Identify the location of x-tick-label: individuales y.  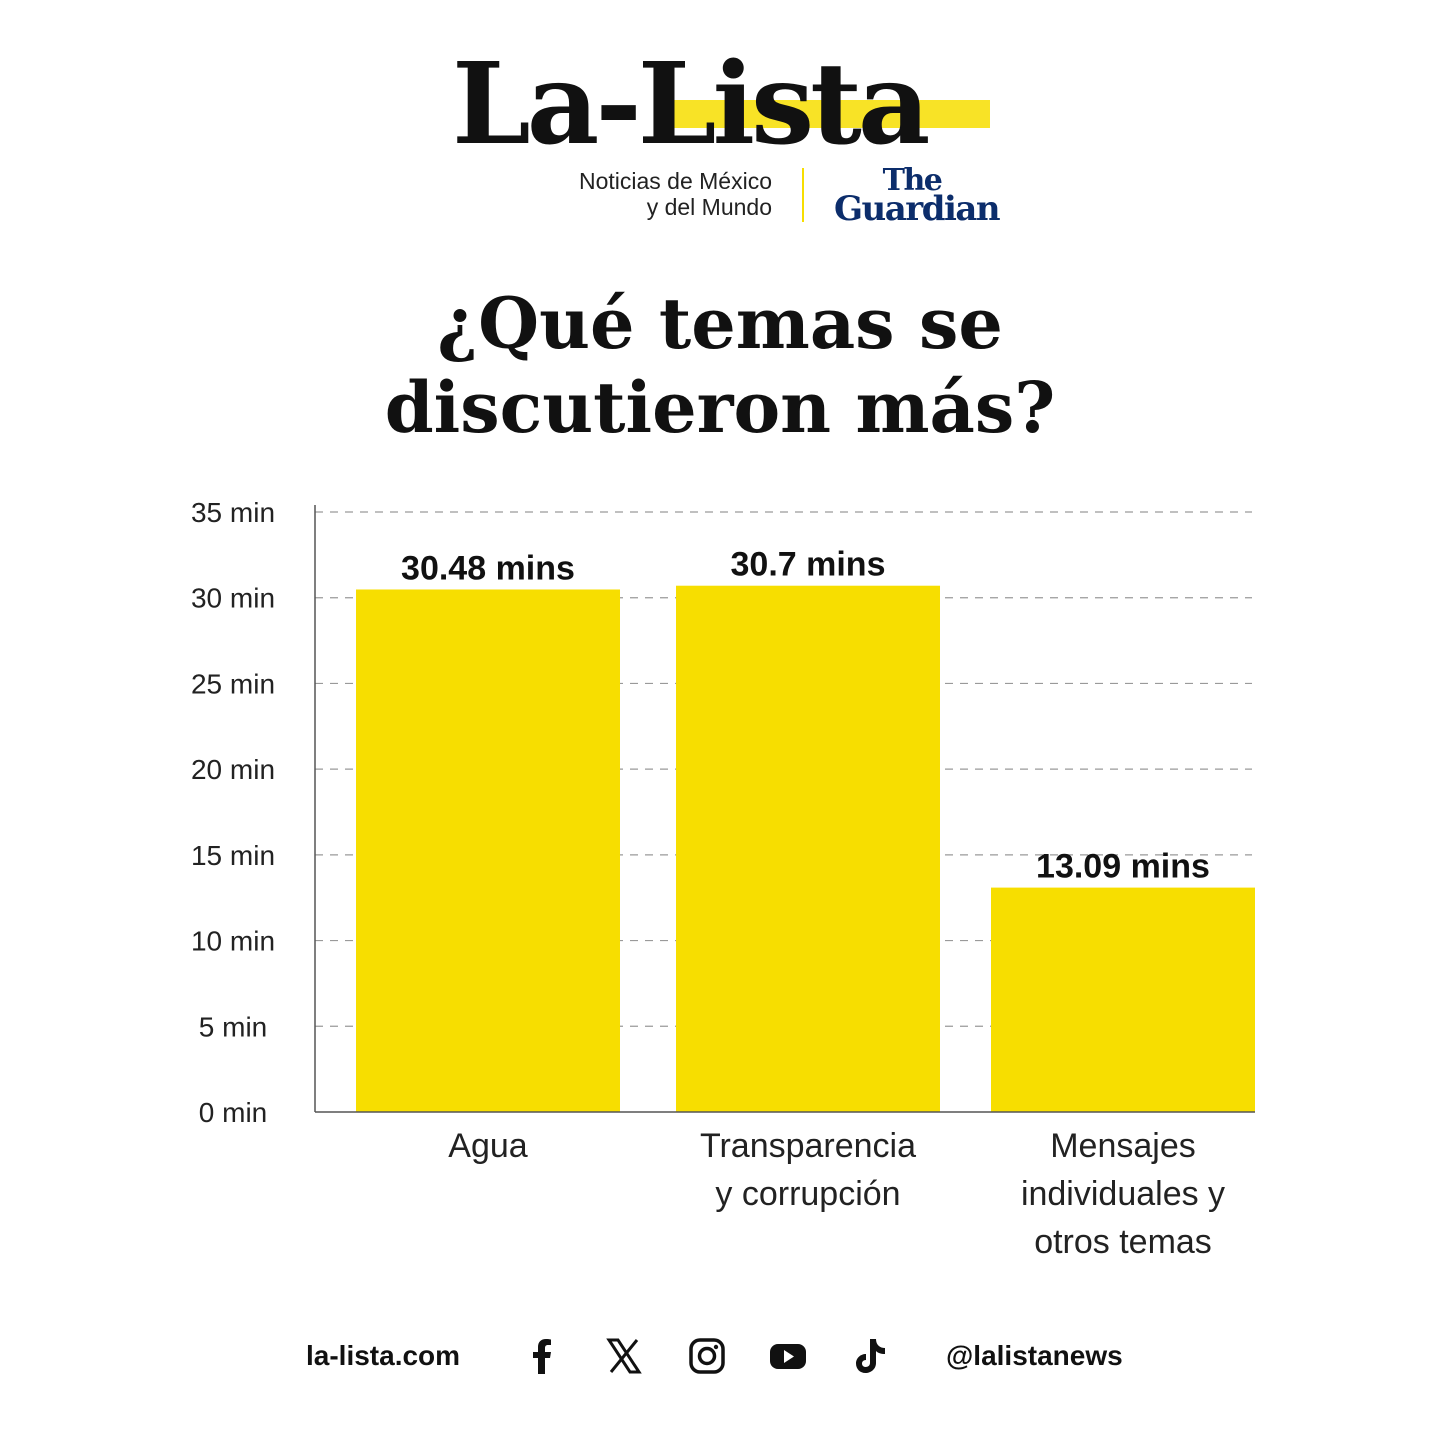
(1123, 1194).